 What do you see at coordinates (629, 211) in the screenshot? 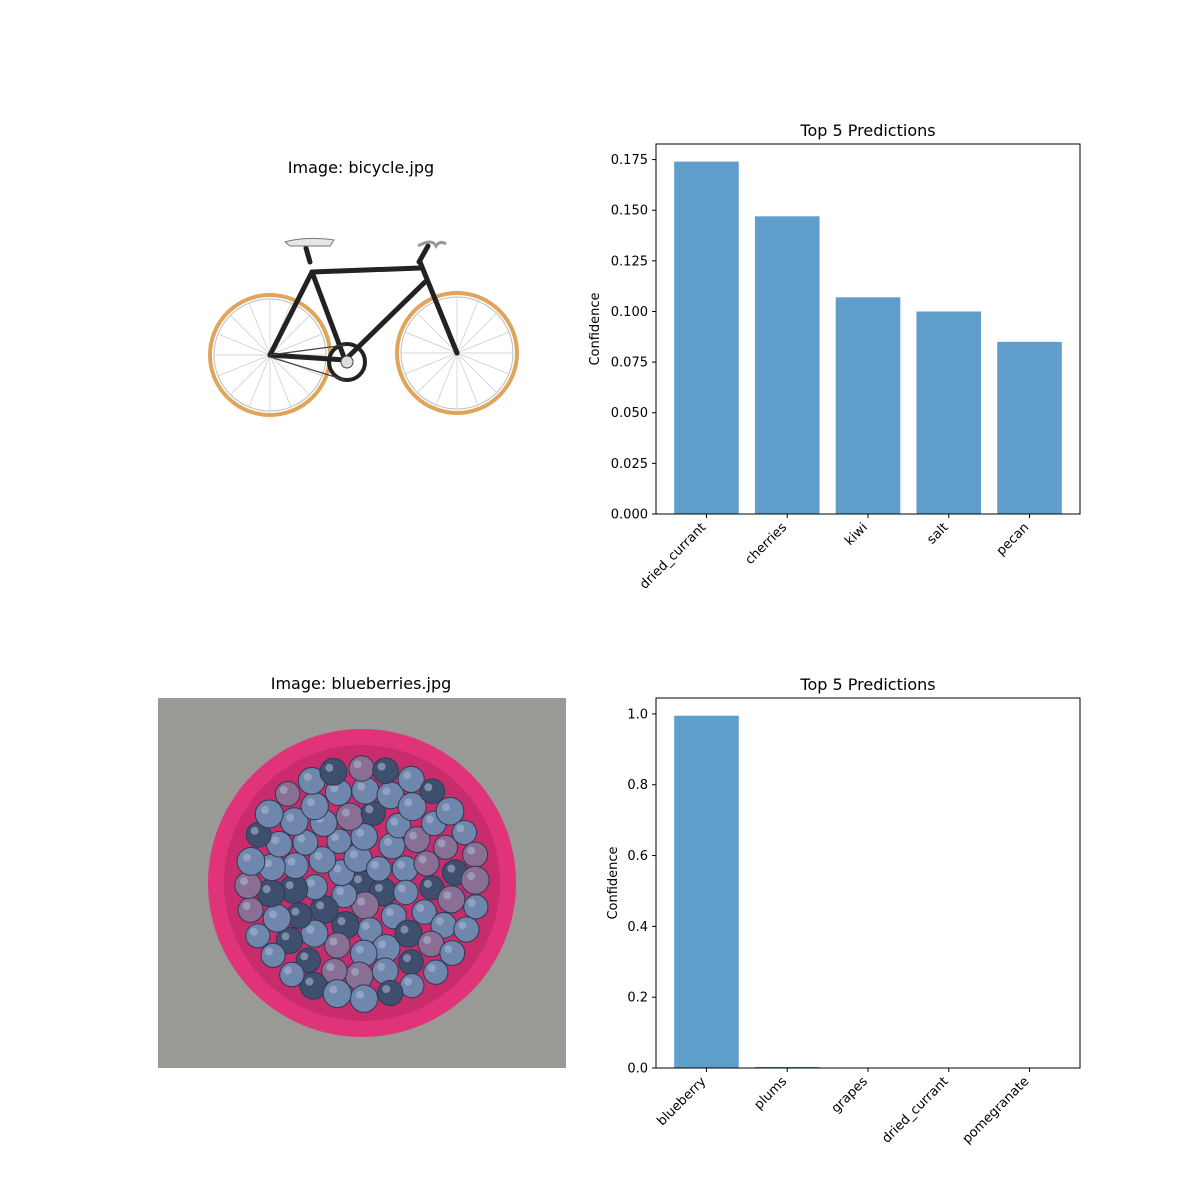
I see `y-tick-label: 0.150` at bounding box center [629, 211].